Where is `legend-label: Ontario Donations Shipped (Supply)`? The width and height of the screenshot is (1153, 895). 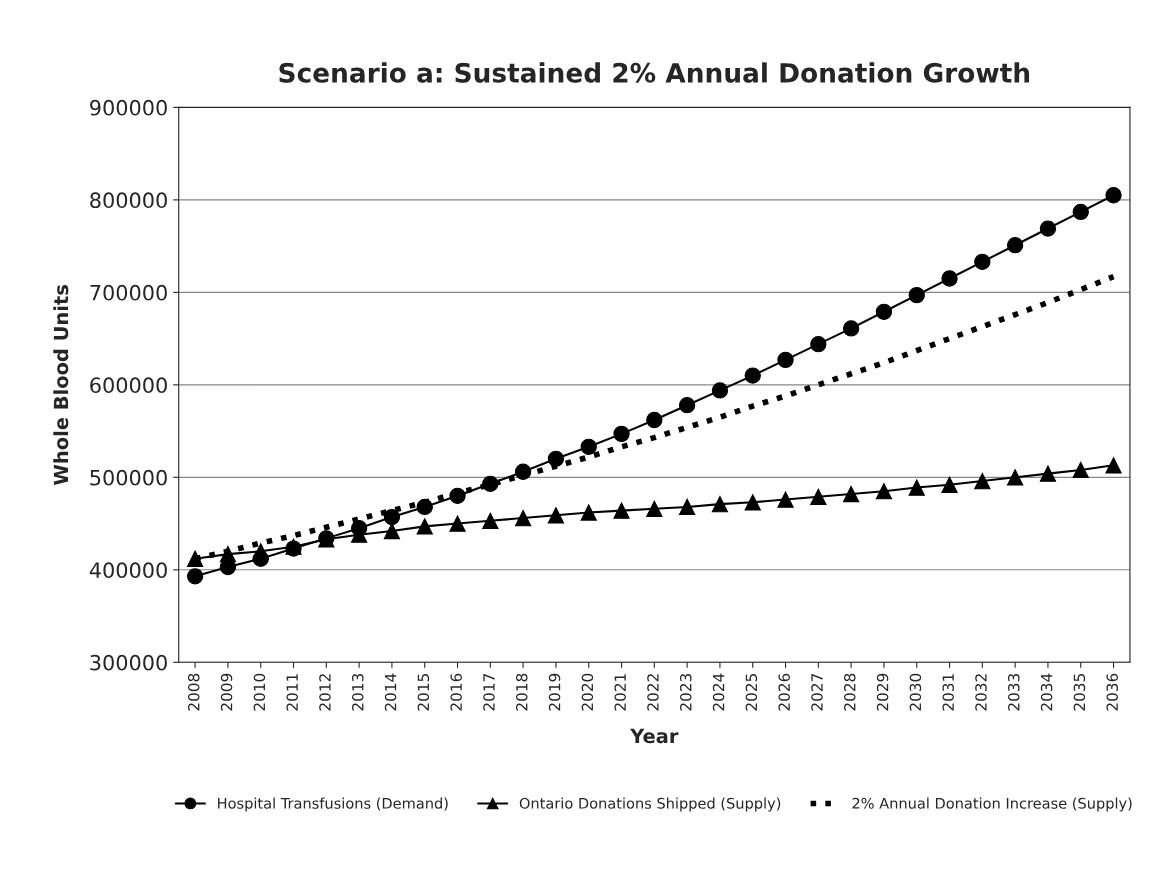
legend-label: Ontario Donations Shipped (Supply) is located at coordinates (650, 804).